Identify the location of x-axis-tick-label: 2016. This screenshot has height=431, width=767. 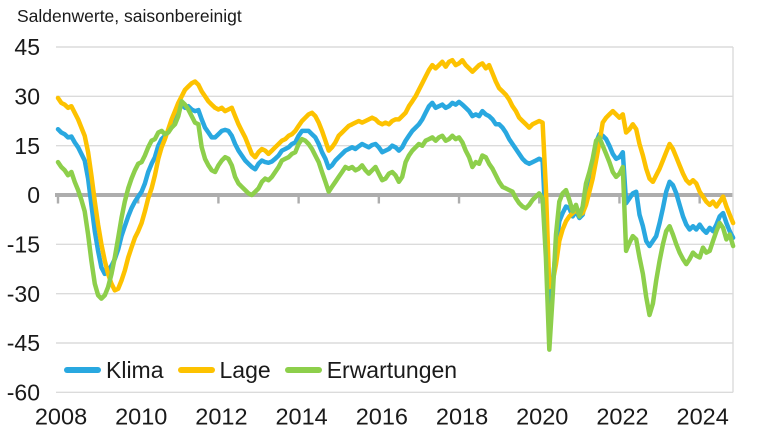
(382, 417).